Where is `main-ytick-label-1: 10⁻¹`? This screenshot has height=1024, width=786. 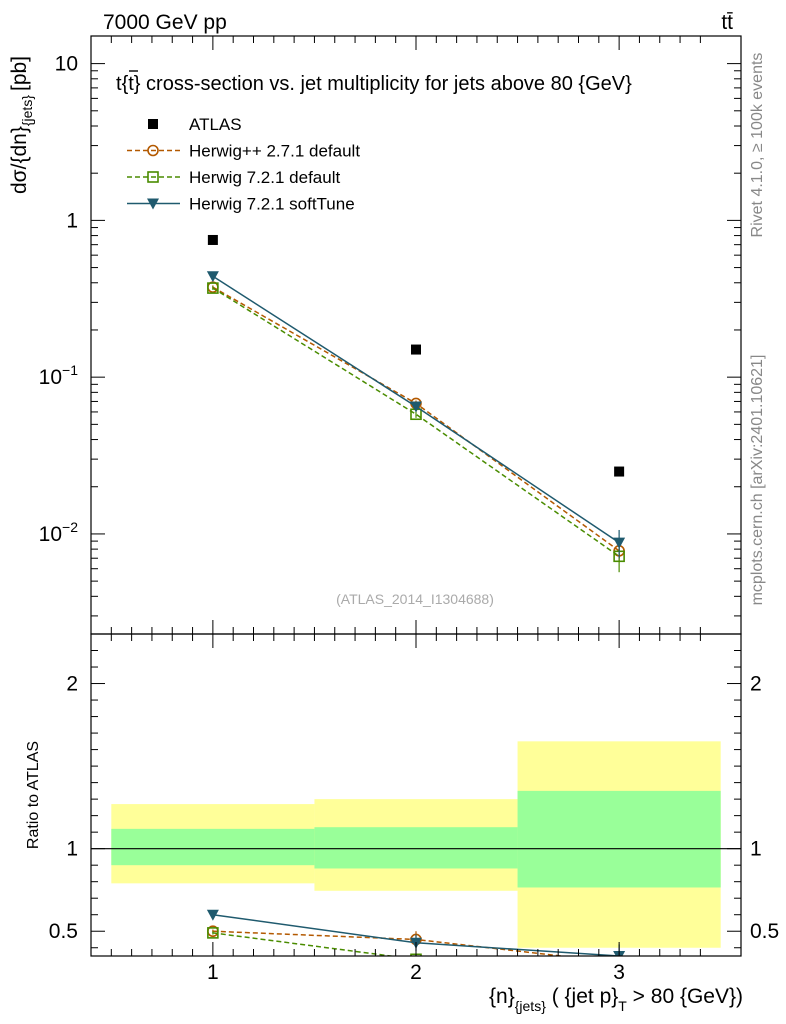 main-ytick-label-1: 10⁻¹ is located at coordinates (59, 375).